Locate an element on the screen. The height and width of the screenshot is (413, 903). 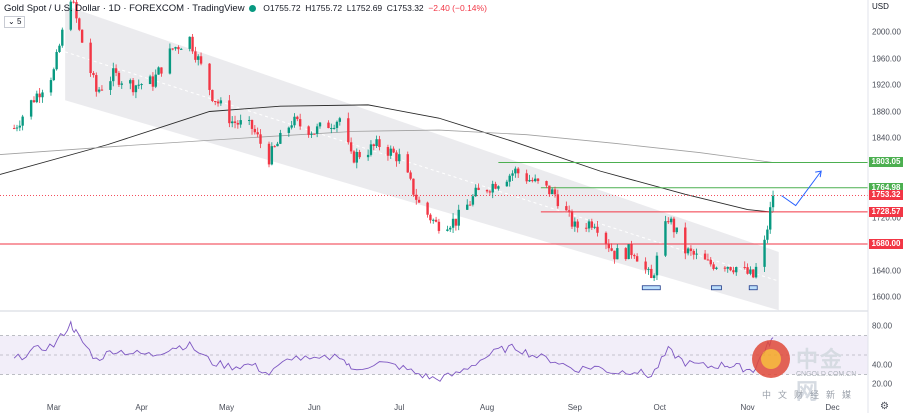
price-tick-label: 1720.00 is located at coordinates (886, 217).